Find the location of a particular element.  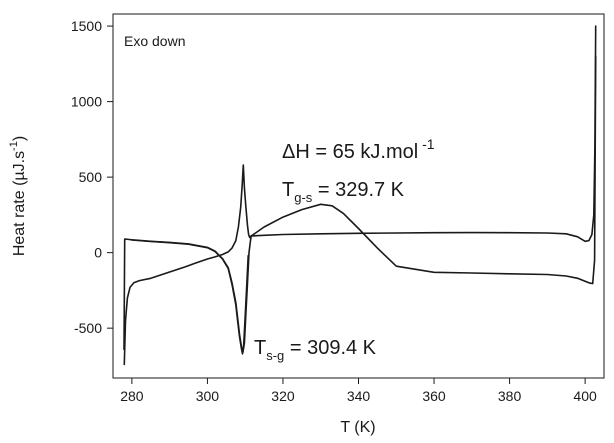

y-tick-label: 1500 is located at coordinates (86, 26).